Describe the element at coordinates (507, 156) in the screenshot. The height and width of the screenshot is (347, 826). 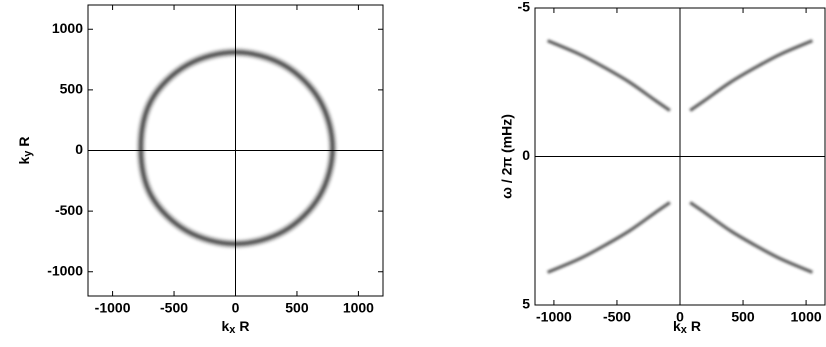
I see `axis-label: ω / 2π (mHz)` at that location.